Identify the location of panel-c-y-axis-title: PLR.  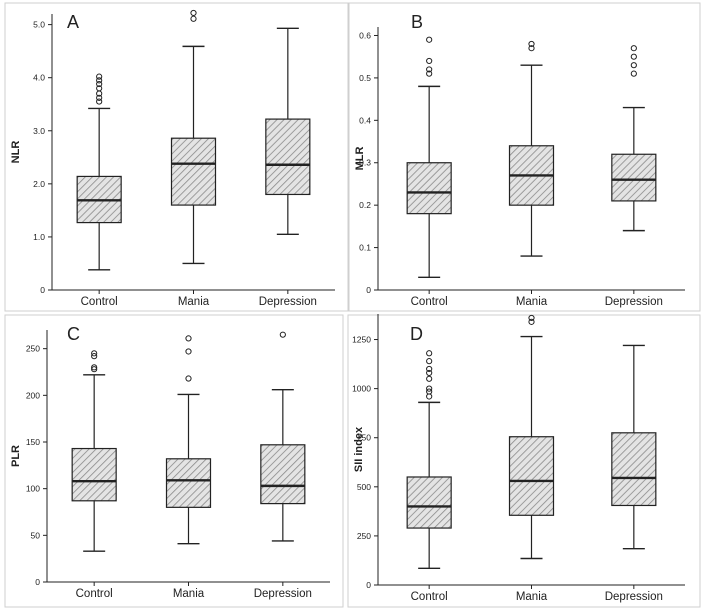
(16, 456).